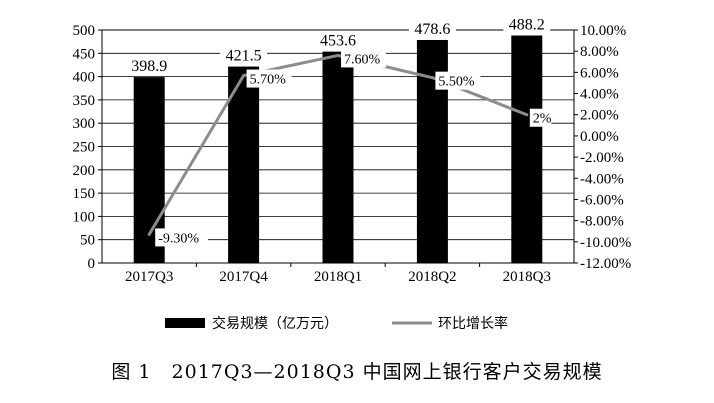 The image size is (714, 403). Describe the element at coordinates (473, 323) in the screenshot. I see `legend-line-label: 环比增长率` at that location.